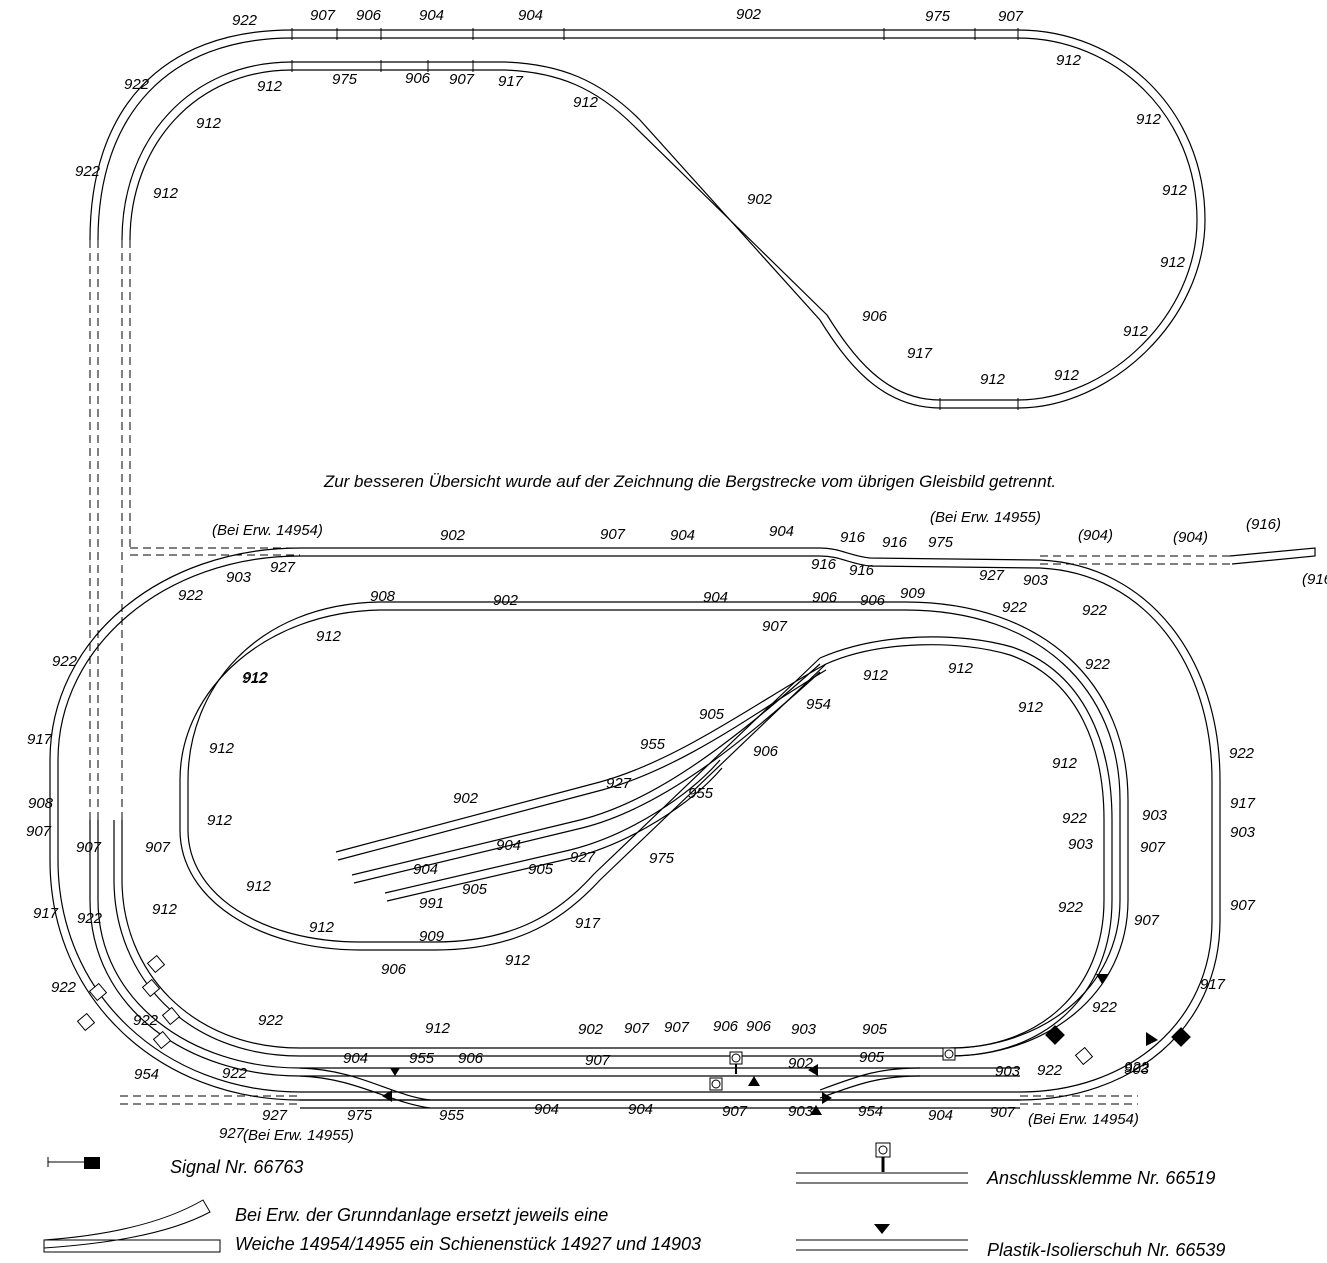 The height and width of the screenshot is (1263, 1327). What do you see at coordinates (236, 1167) in the screenshot?
I see `legend-signal-label: Signal Nr. 66763` at bounding box center [236, 1167].